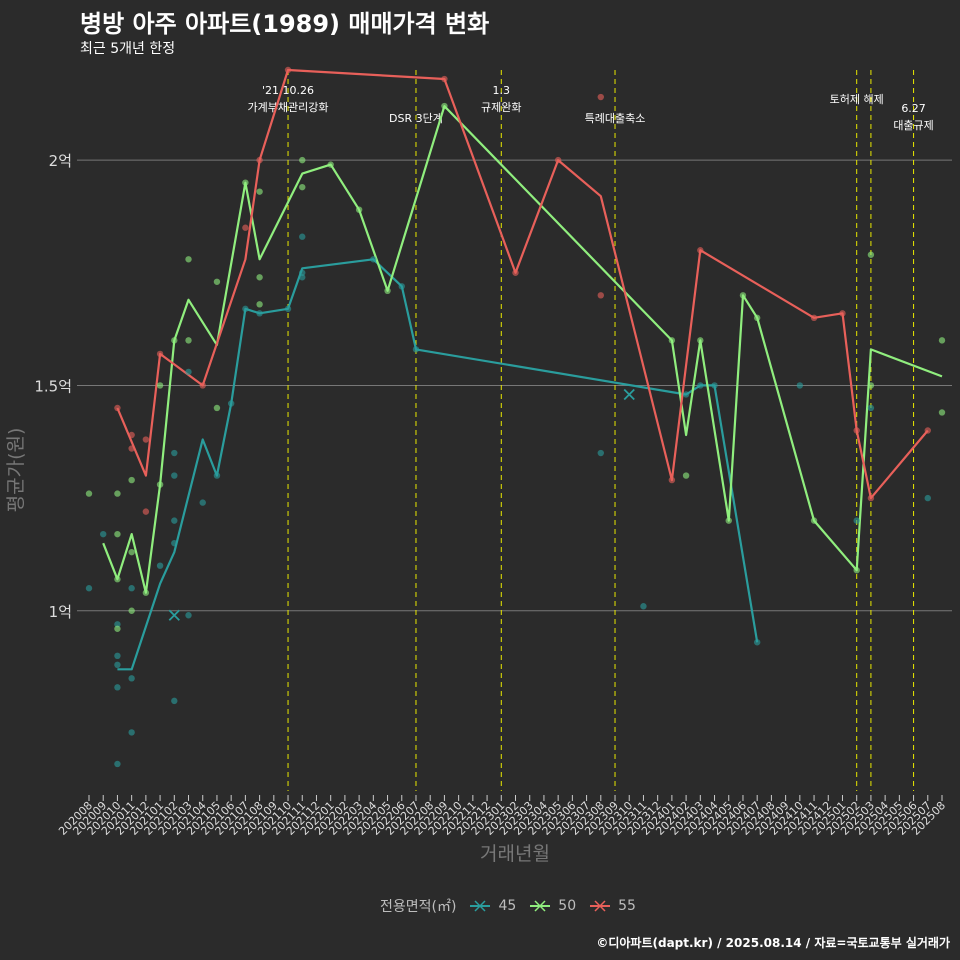 This screenshot has height=960, width=960. What do you see at coordinates (913, 108) in the screenshot?
I see `event-label: 6.27` at bounding box center [913, 108].